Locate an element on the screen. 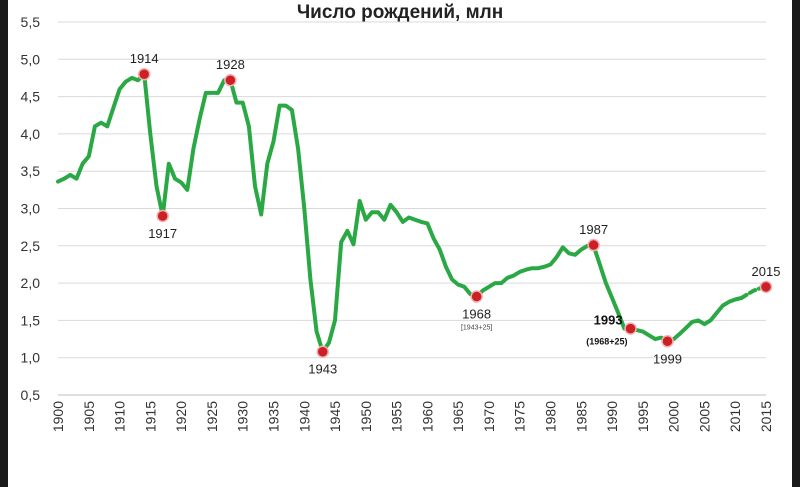 The image size is (800, 487). point-label: 2015 is located at coordinates (766, 271).